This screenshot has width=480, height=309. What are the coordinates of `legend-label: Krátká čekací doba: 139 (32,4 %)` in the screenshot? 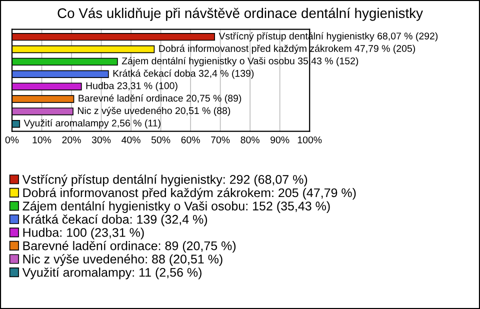 It's located at (115, 220).